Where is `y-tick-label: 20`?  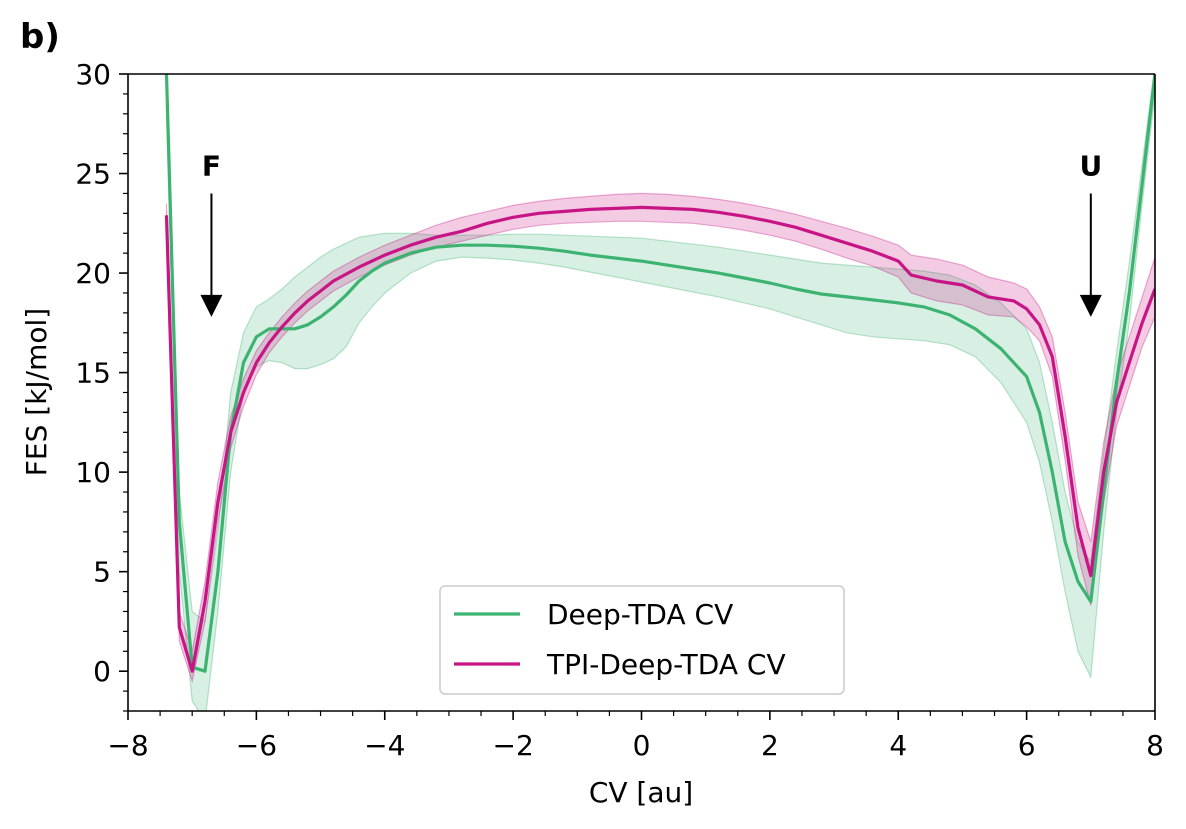 y-tick-label: 20 is located at coordinates (93, 273).